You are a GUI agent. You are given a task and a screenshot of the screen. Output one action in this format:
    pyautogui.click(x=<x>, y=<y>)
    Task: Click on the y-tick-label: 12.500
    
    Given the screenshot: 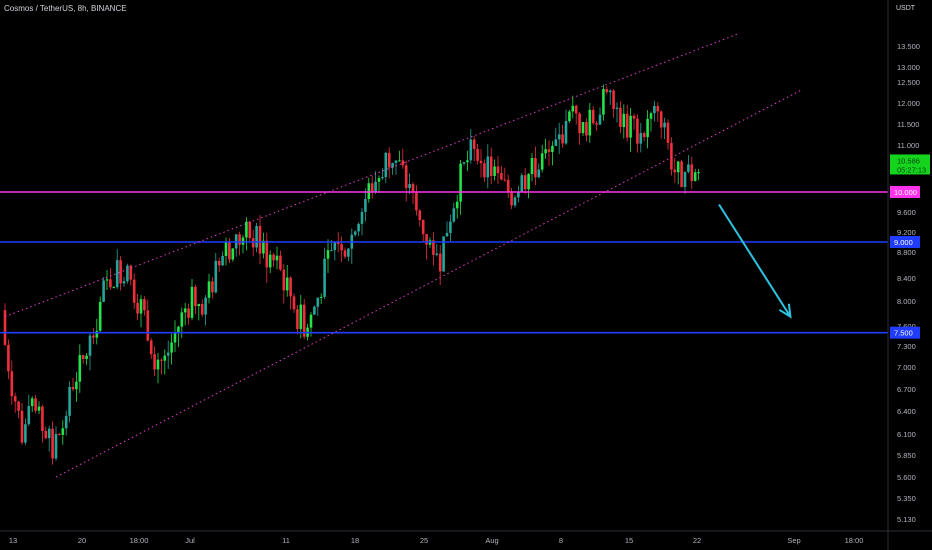 What is the action you would take?
    pyautogui.click(x=908, y=82)
    